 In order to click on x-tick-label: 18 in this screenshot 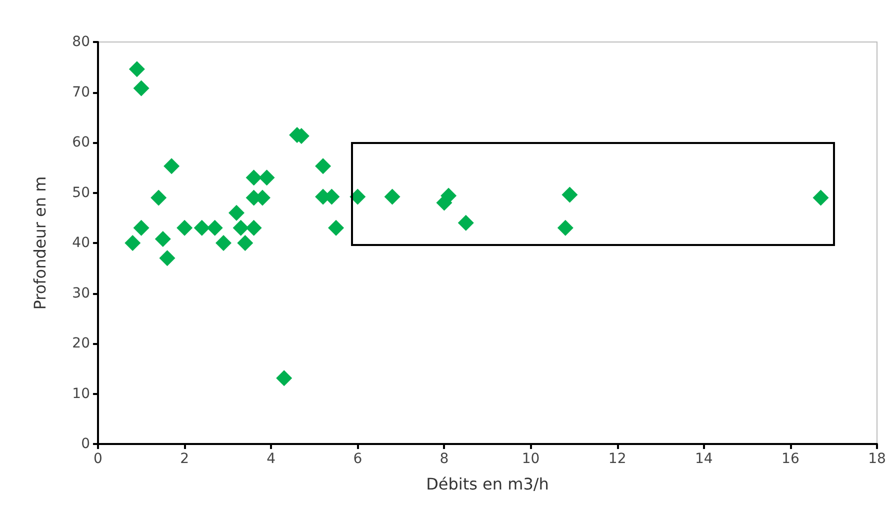, I will do `click(877, 459)`.